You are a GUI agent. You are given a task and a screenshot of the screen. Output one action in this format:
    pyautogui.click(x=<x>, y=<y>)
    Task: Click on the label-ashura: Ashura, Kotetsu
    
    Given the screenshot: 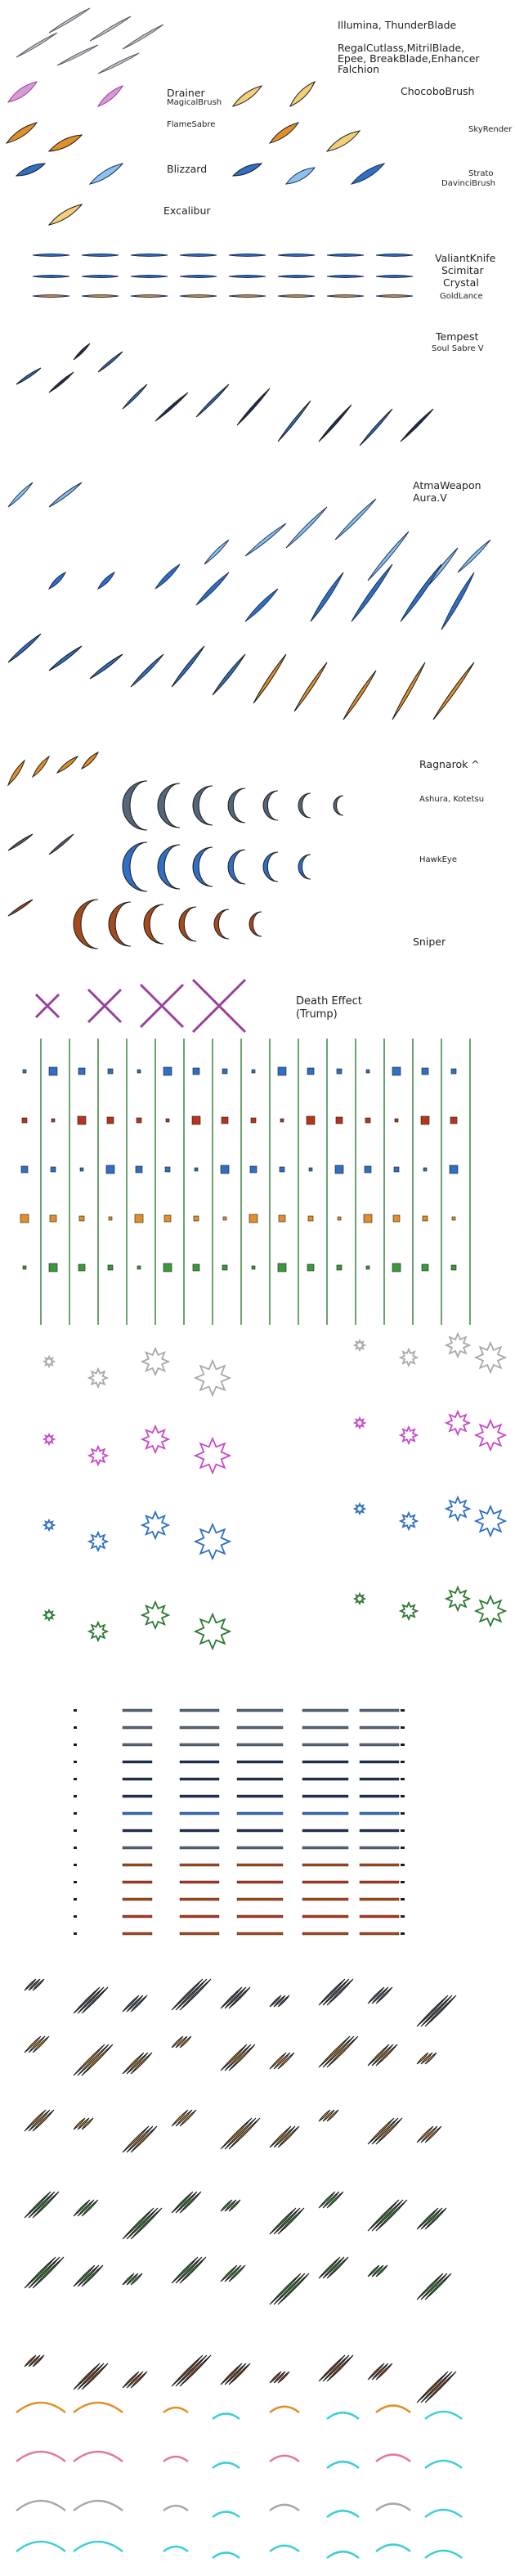 What is the action you would take?
    pyautogui.click(x=452, y=799)
    